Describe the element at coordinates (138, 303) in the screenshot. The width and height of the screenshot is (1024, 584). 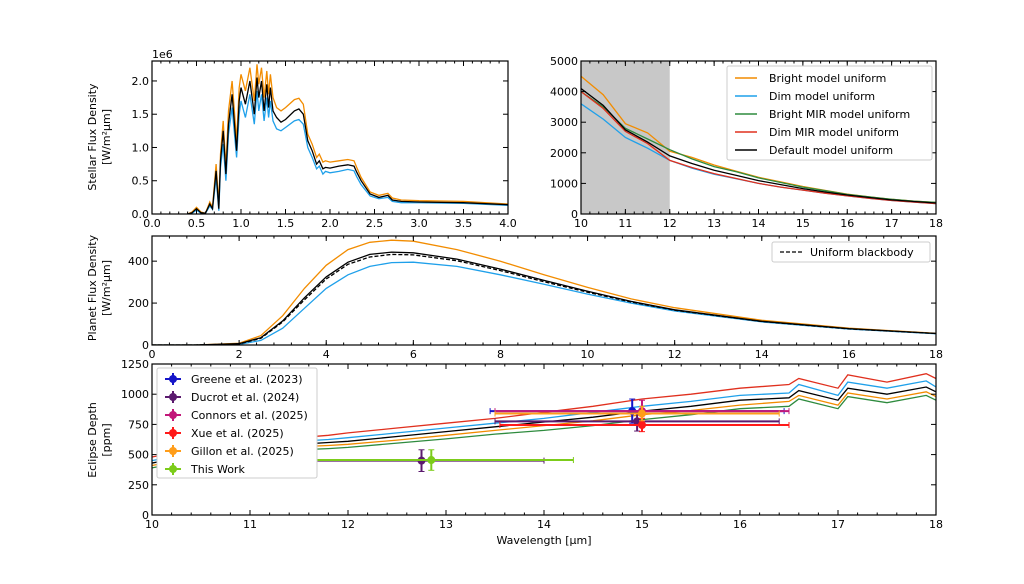
I see `y-tick-label: 200` at that location.